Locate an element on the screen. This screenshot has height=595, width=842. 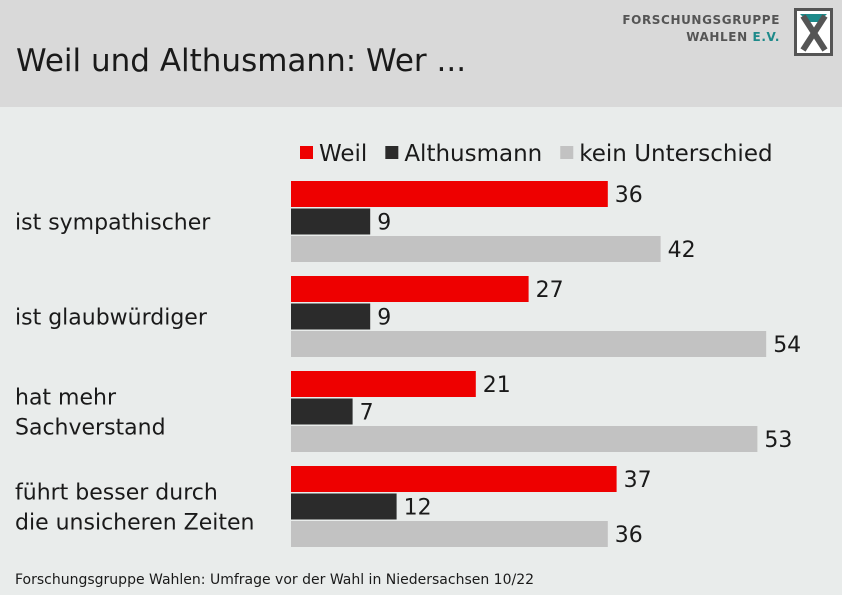
logo-line-2: WAHLEN E.V. is located at coordinates (701, 37).